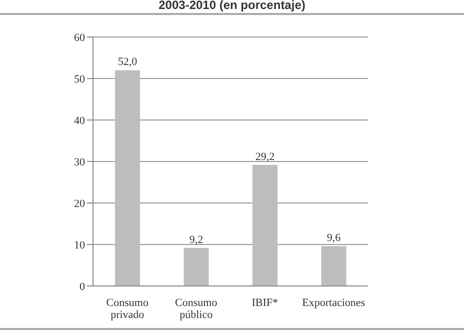  I want to click on y-tick-label: 10, so click(80, 245).